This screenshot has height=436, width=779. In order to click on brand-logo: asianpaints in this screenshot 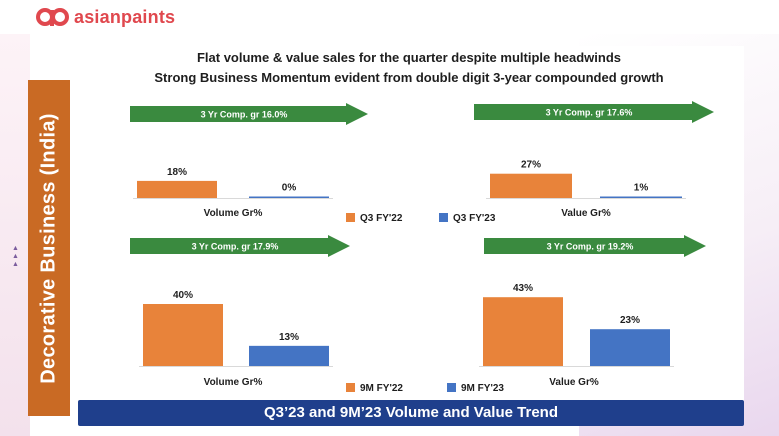, I will do `click(105, 17)`.